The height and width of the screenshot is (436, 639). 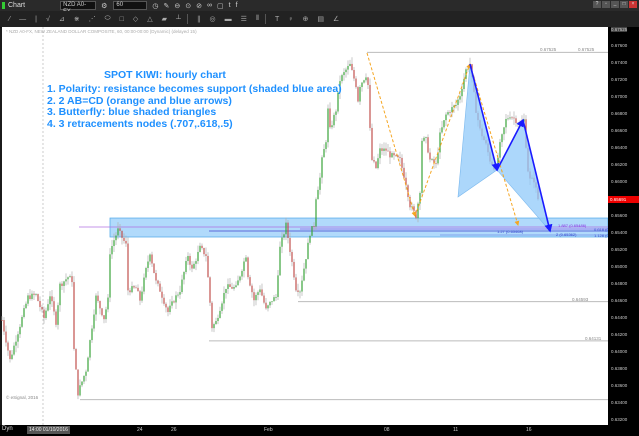 What do you see at coordinates (305, 19) in the screenshot?
I see `marker-icon: ⊕` at bounding box center [305, 19].